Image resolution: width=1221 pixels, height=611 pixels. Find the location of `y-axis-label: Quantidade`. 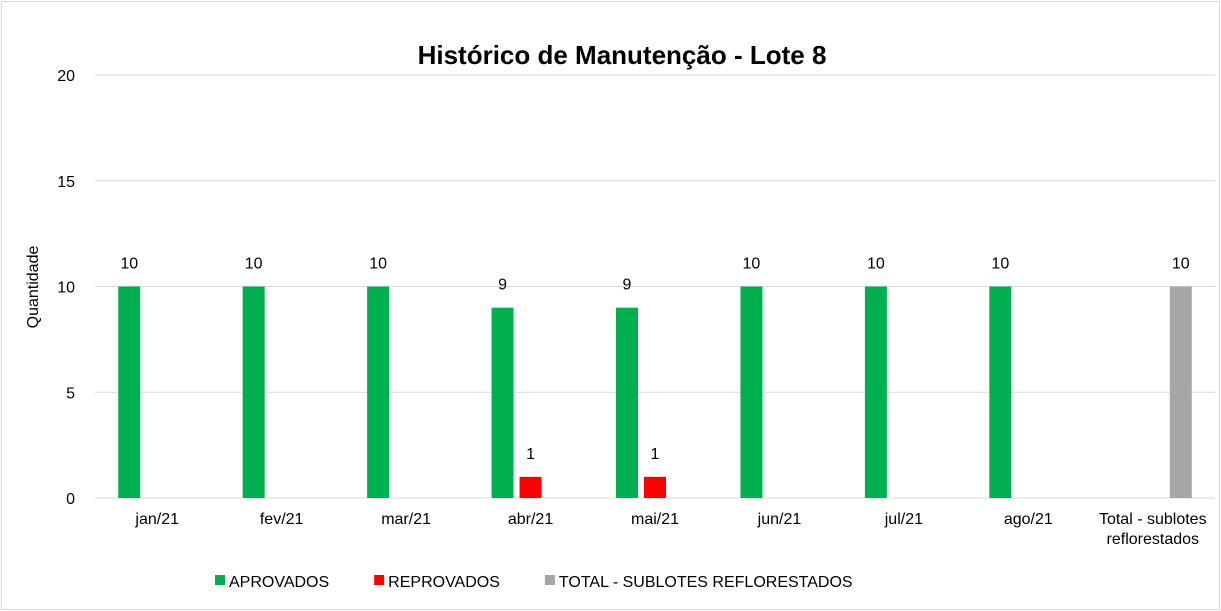

y-axis-label: Quantidade is located at coordinates (33, 287).